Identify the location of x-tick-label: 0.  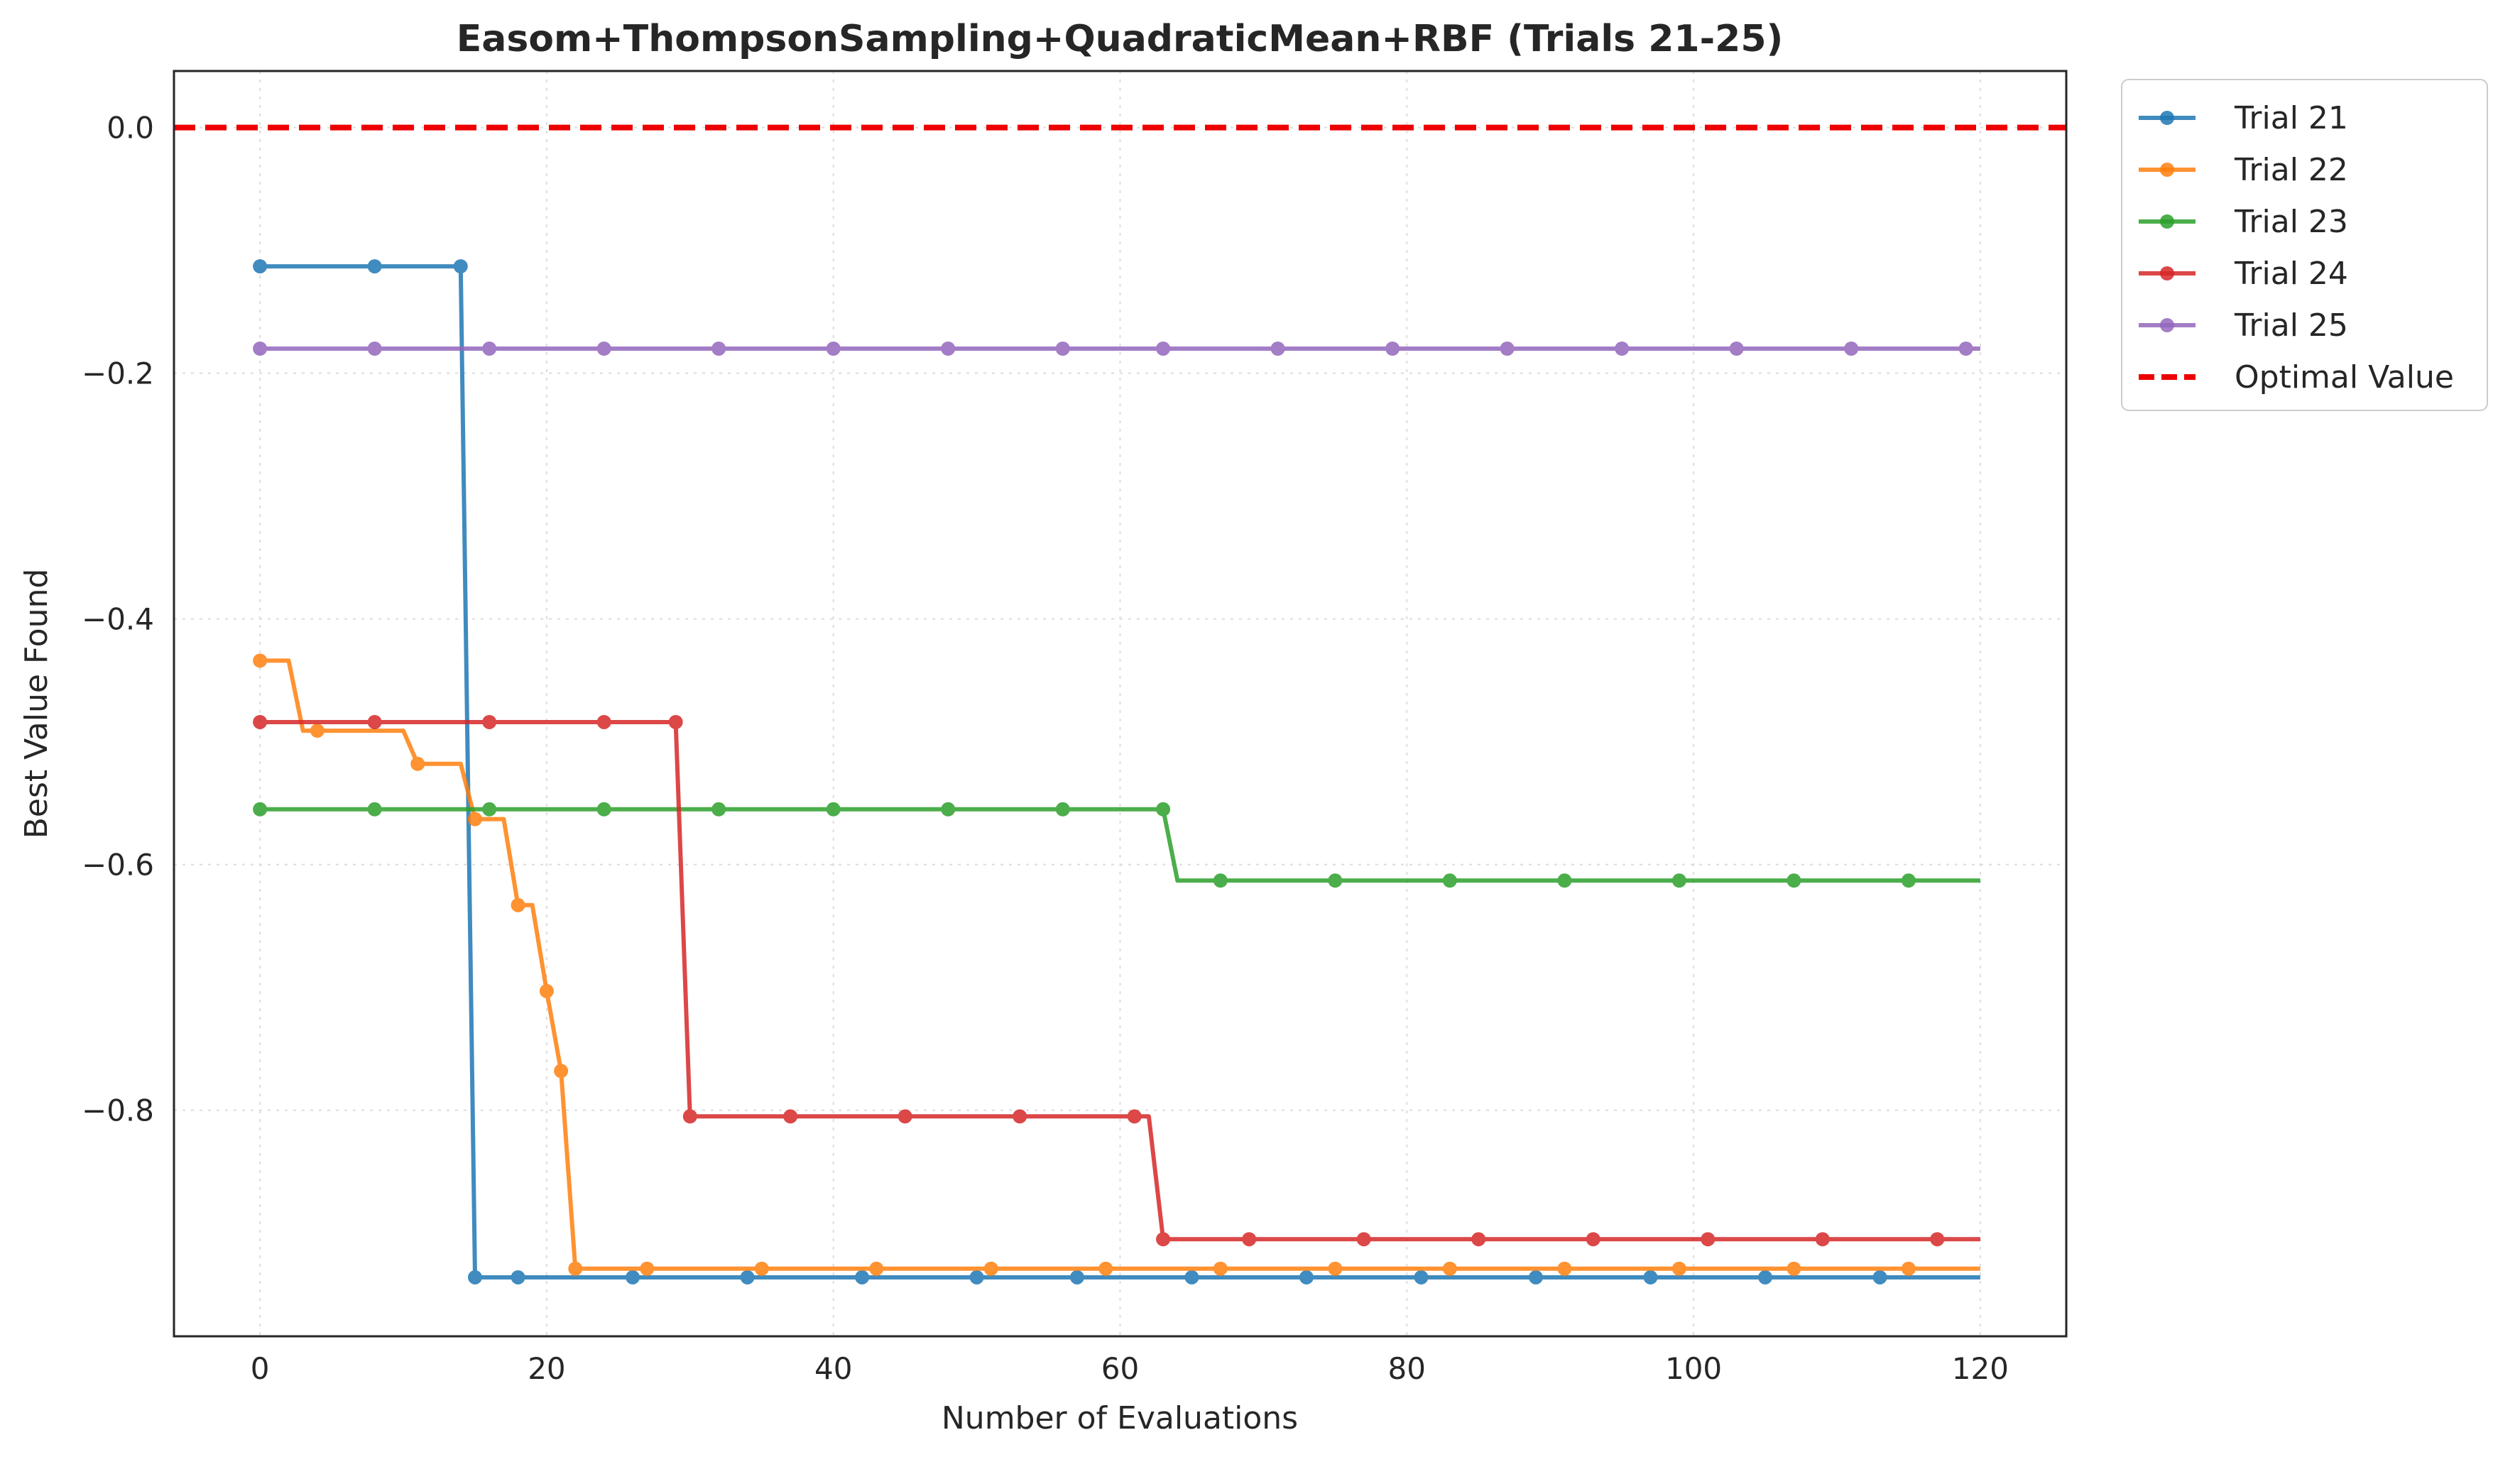
(260, 1368).